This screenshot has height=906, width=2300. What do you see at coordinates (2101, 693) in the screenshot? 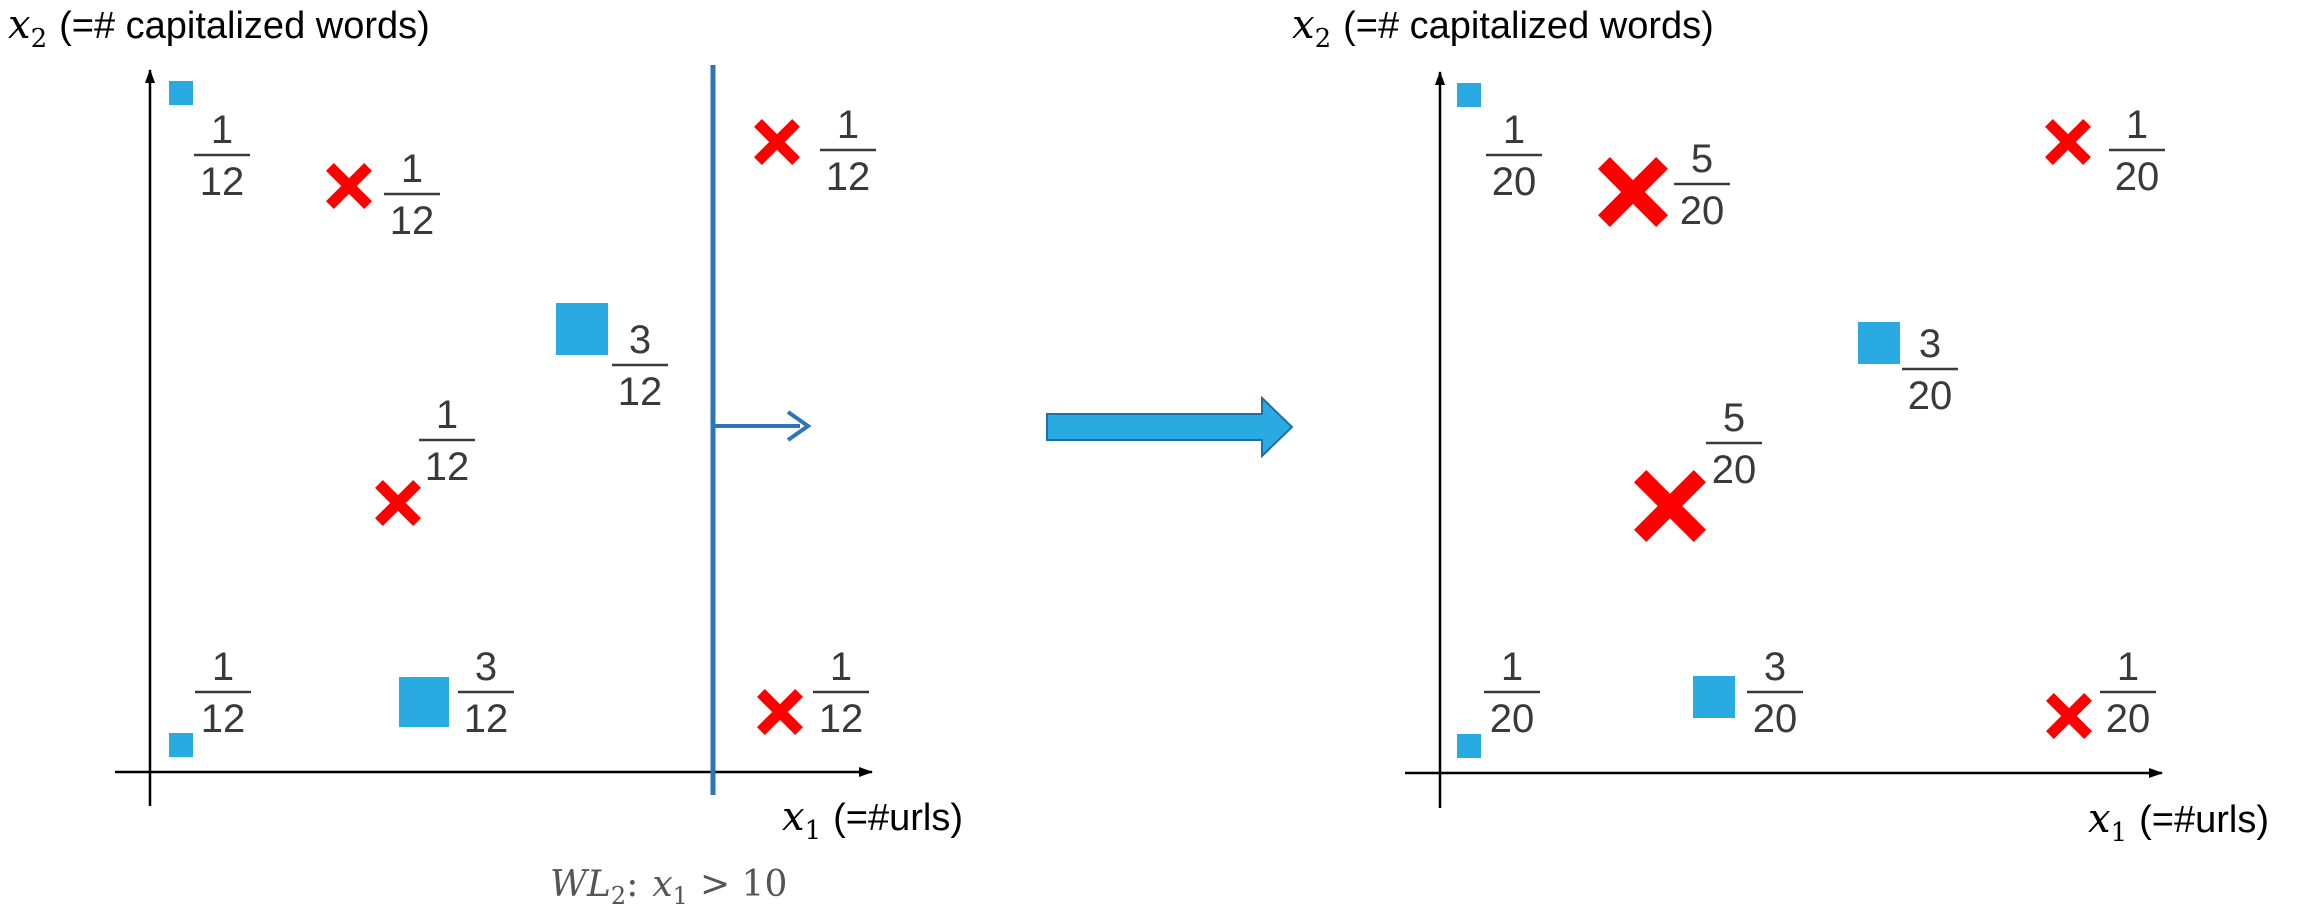
I see `right-point-8: 120` at bounding box center [2101, 693].